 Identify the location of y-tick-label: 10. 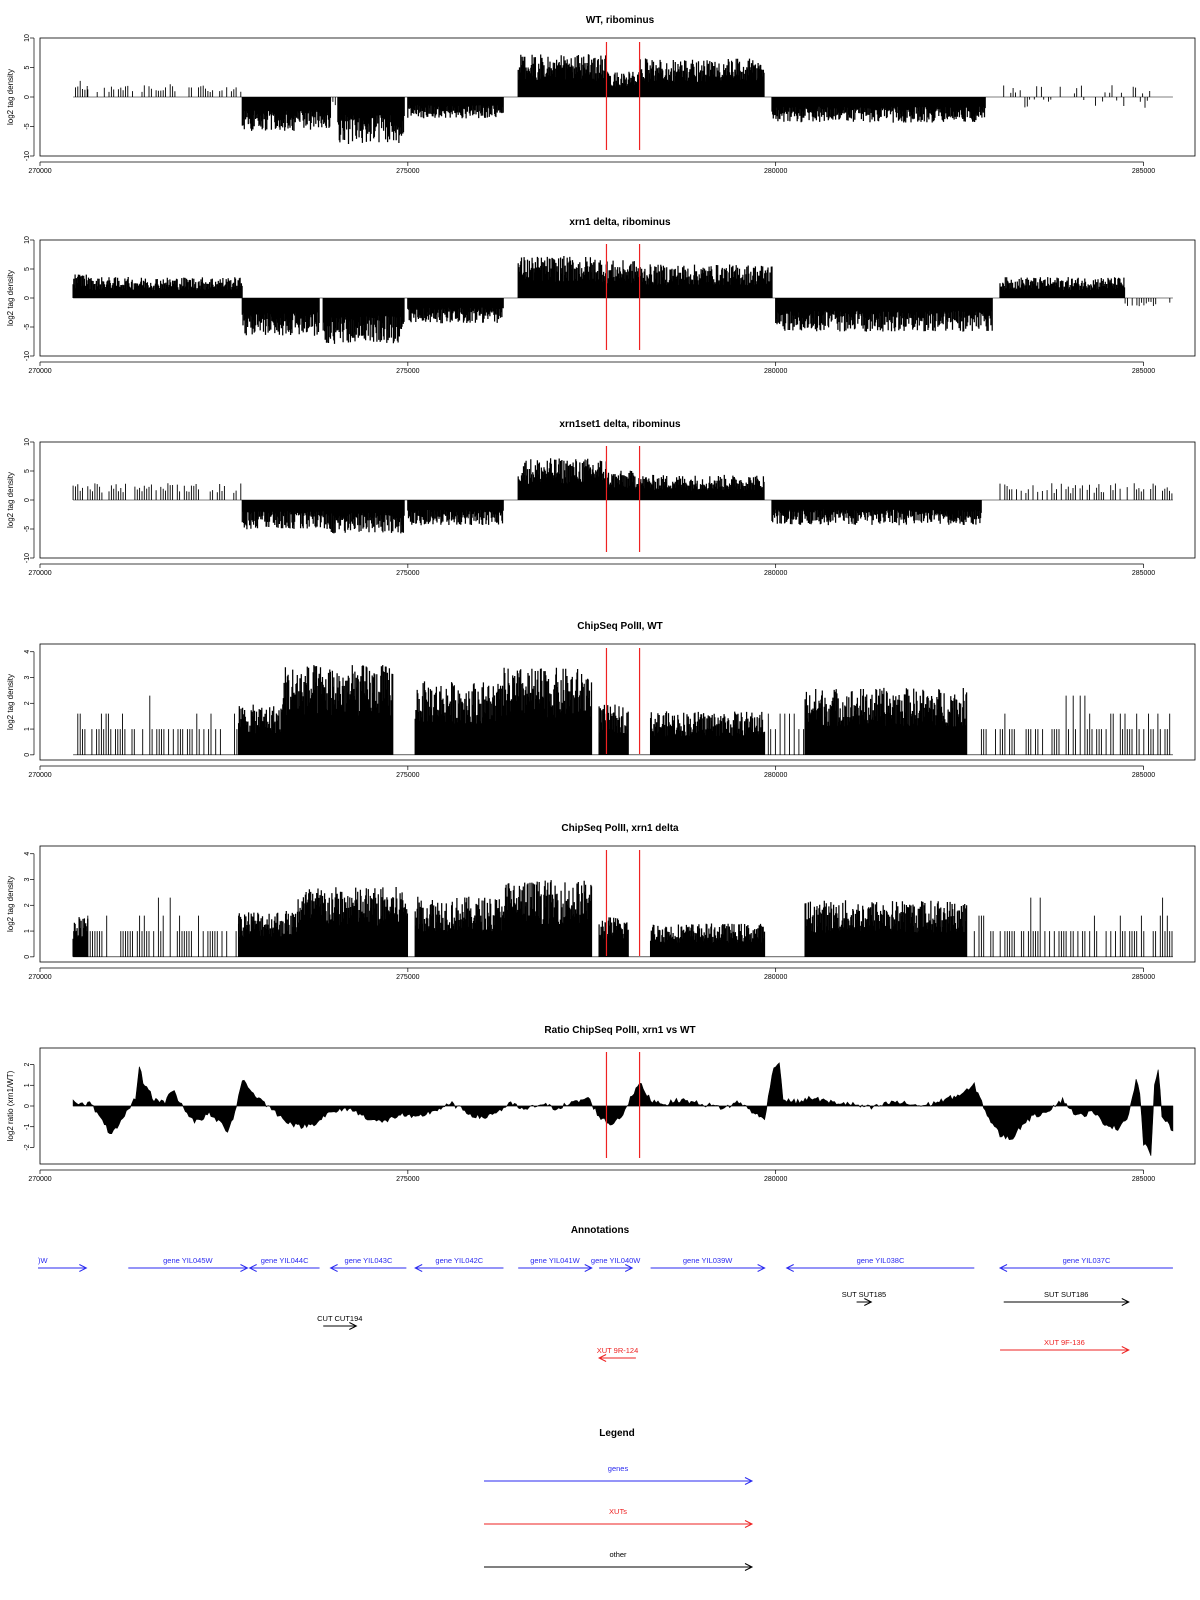
(27, 38).